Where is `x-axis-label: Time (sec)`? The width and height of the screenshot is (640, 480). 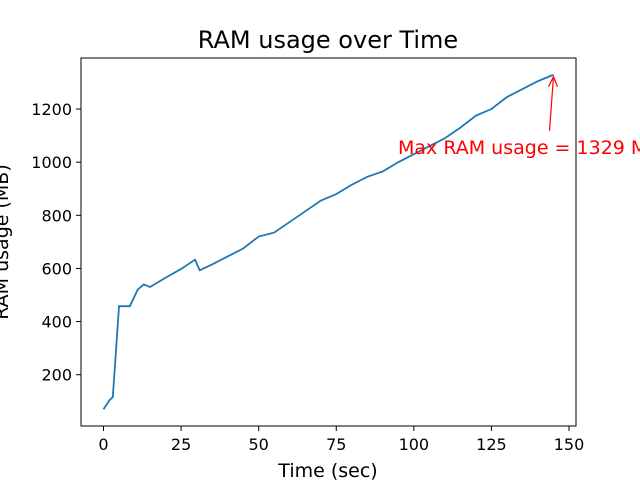
x-axis-label: Time (sec) is located at coordinates (327, 470).